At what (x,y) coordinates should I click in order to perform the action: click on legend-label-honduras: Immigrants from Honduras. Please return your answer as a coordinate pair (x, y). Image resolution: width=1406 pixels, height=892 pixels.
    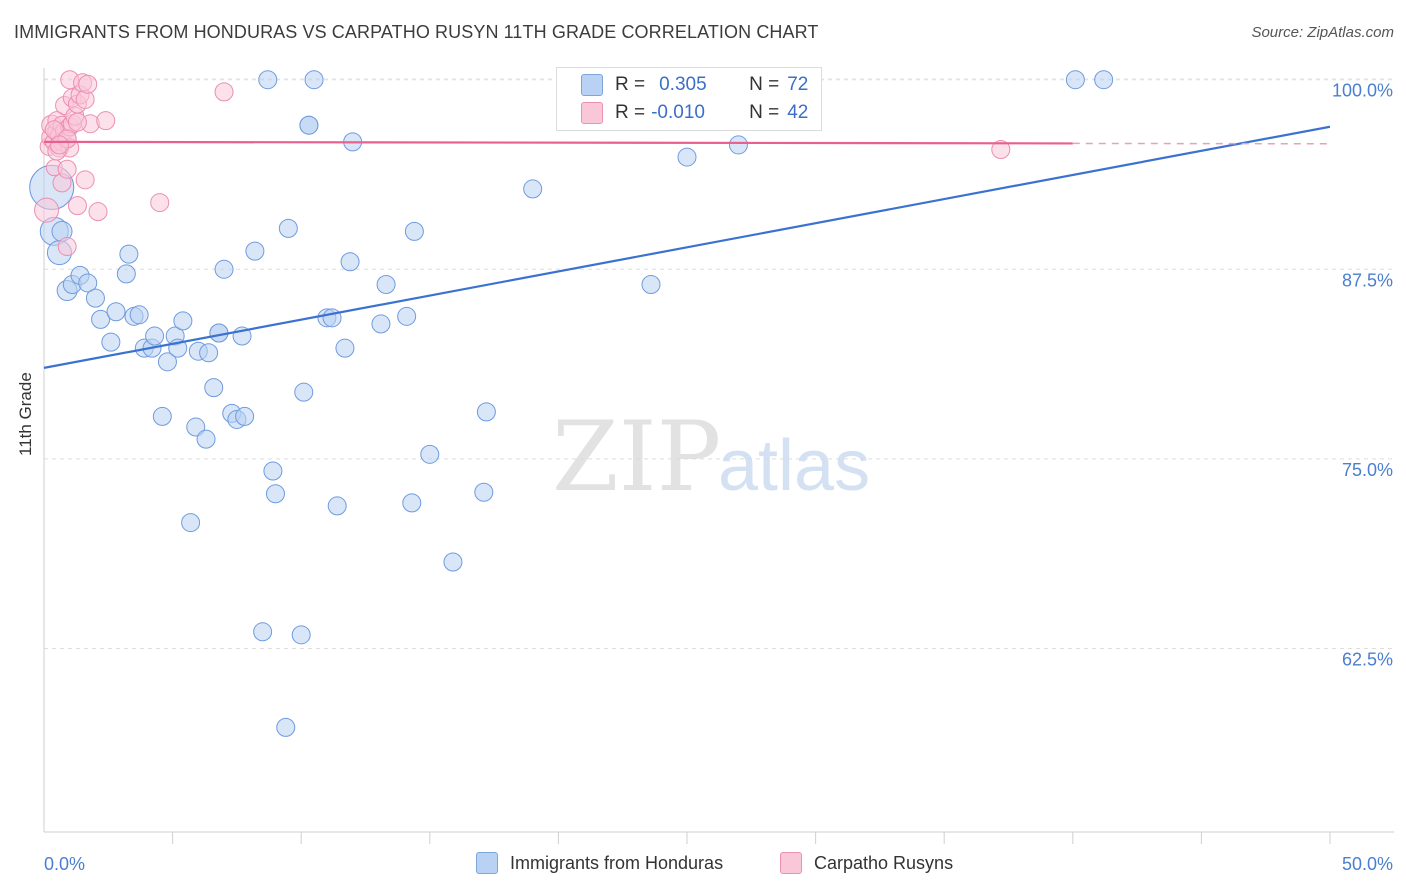
    Looking at the image, I should click on (617, 862).